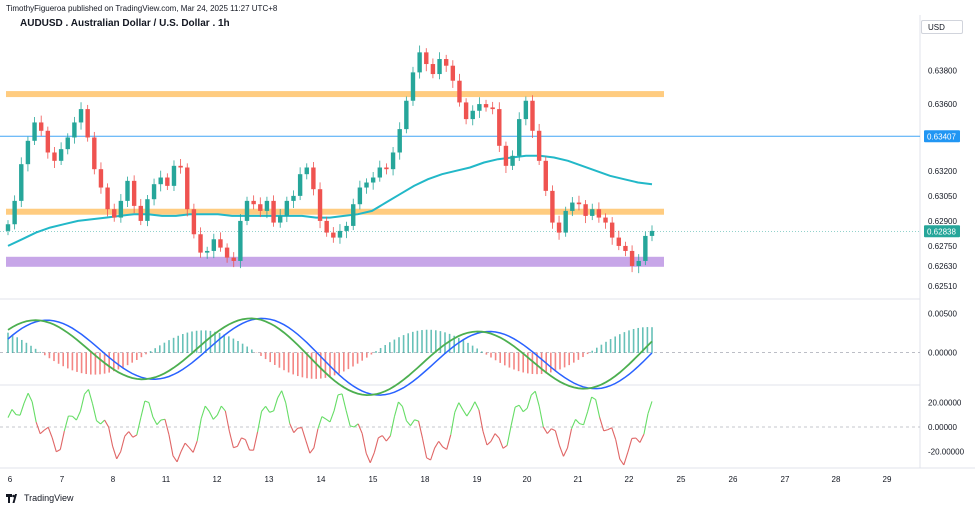 This screenshot has width=975, height=510. Describe the element at coordinates (733, 479) in the screenshot. I see `time-tick: 26` at that location.